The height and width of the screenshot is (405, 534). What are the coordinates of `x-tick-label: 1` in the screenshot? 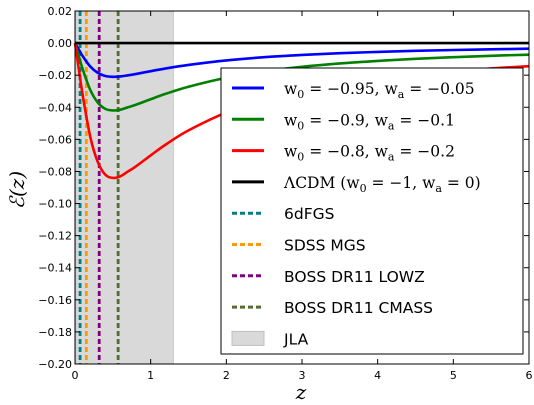 It's located at (150, 375).